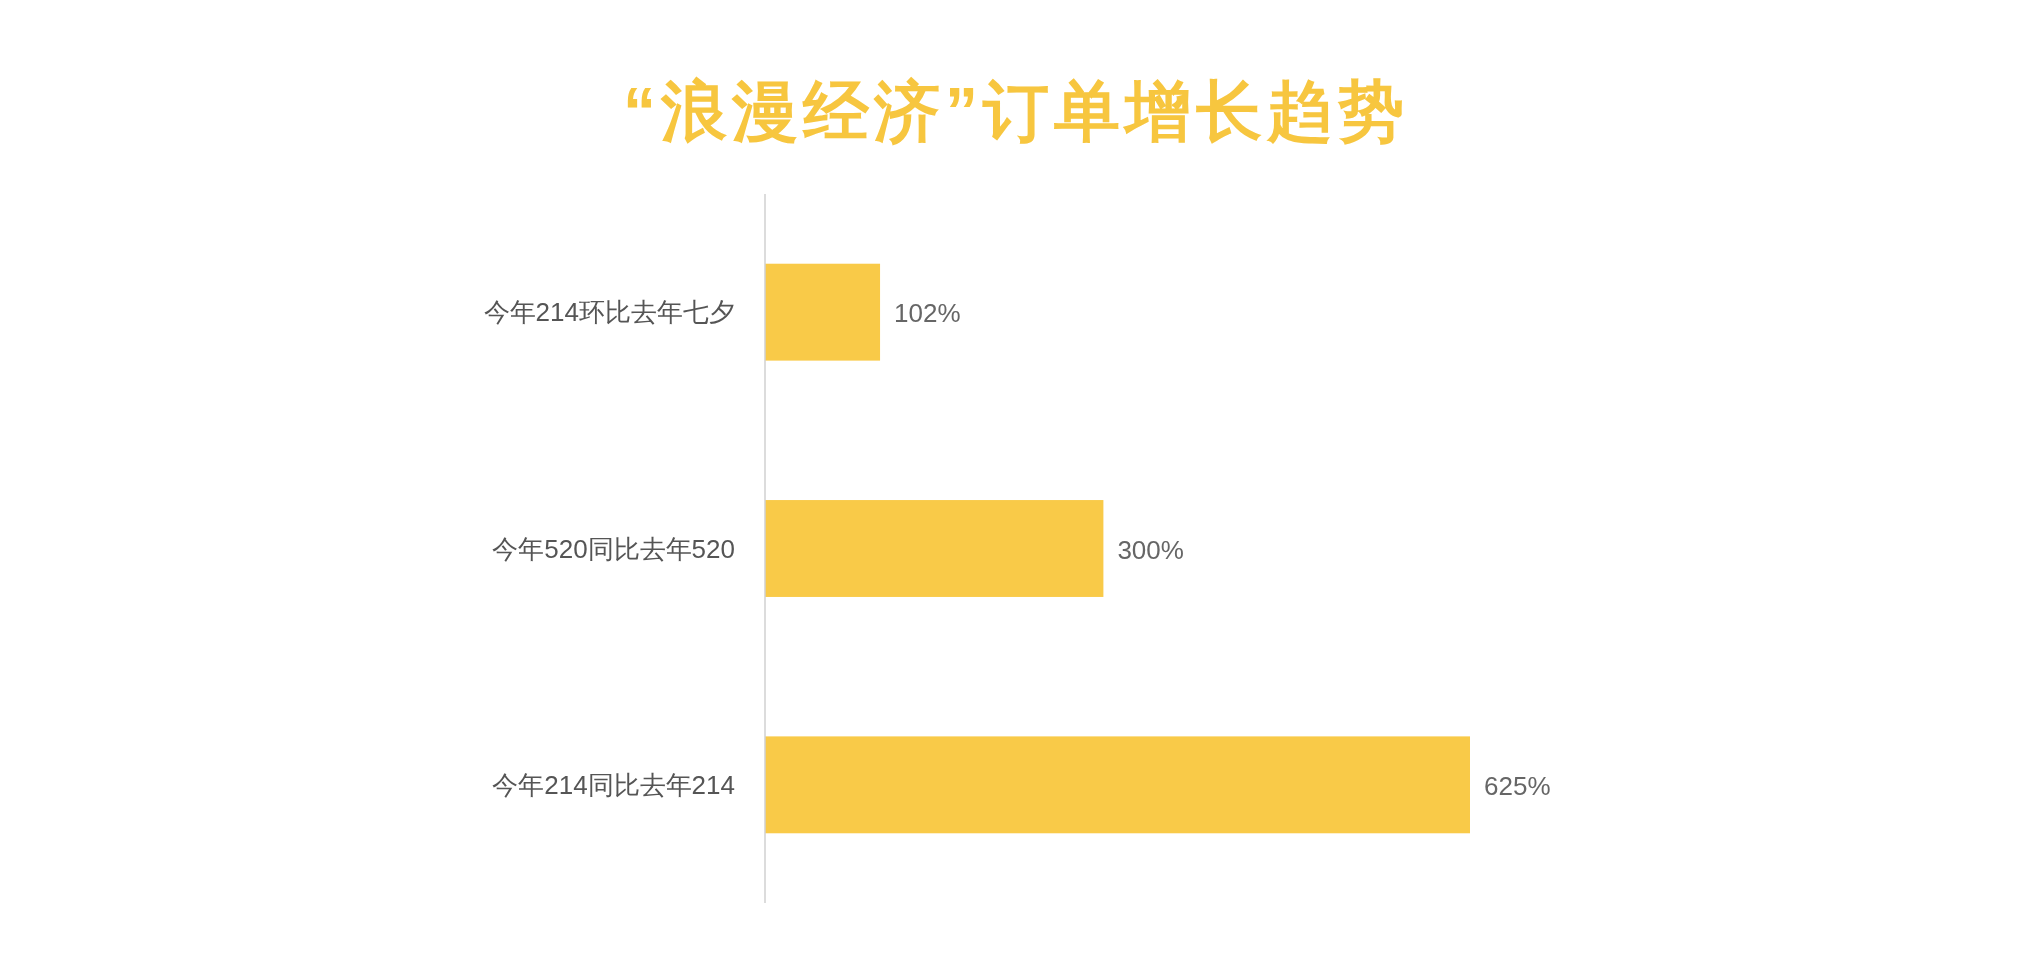 Image resolution: width=2032 pixels, height=976 pixels. What do you see at coordinates (613, 784) in the screenshot?
I see `y-tick-label: 今年214同比去年214` at bounding box center [613, 784].